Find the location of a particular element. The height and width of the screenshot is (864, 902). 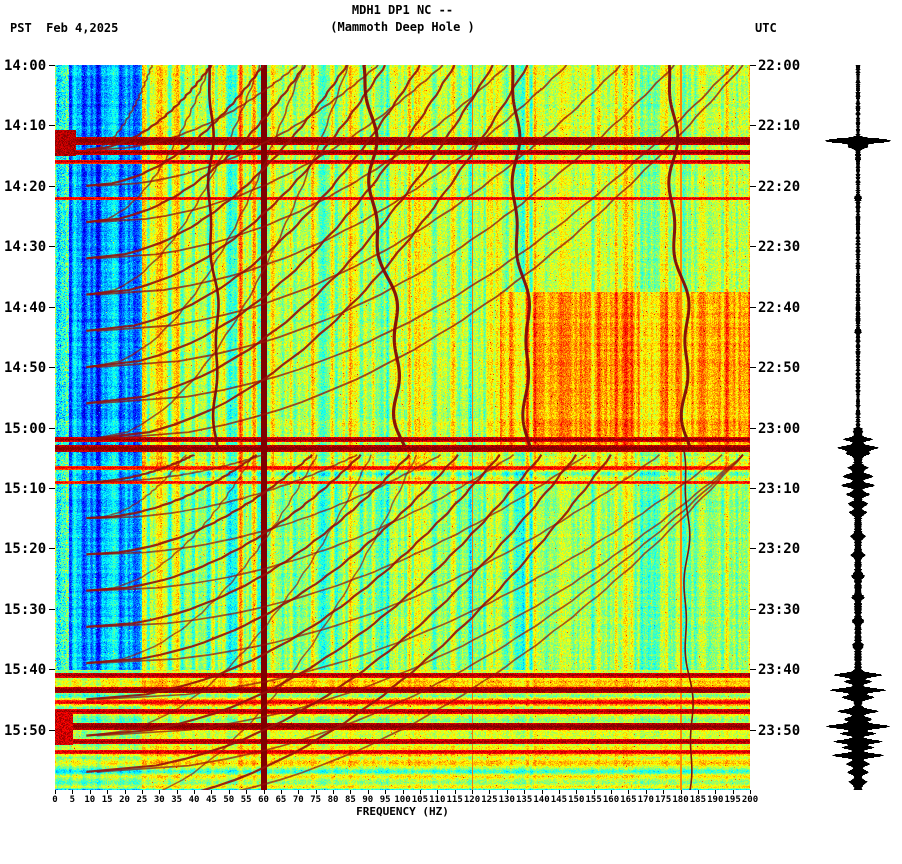

pst-time-tick-label: 15:30 is located at coordinates (25, 609).